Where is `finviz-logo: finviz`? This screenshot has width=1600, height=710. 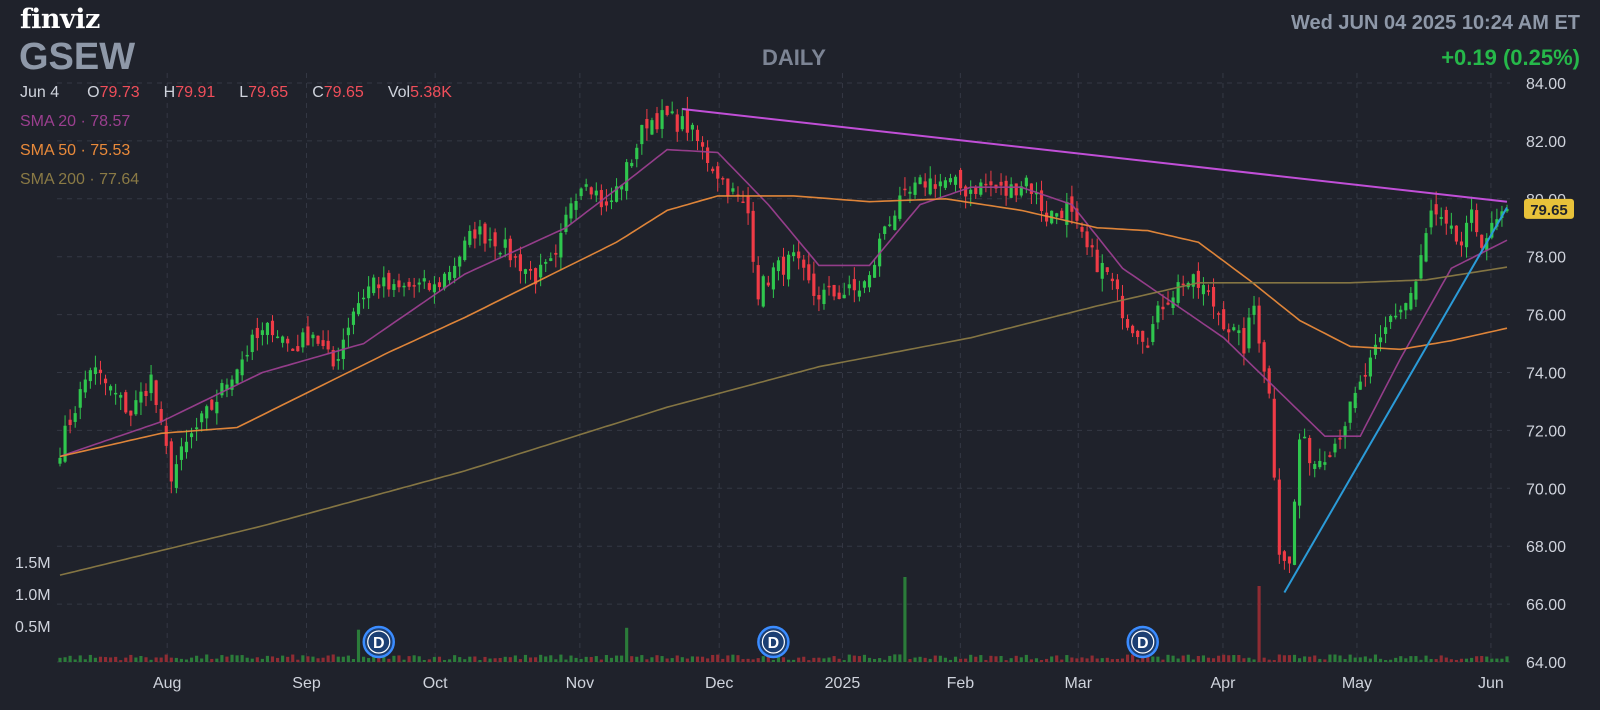
finviz-logo: finviz is located at coordinates (60, 19).